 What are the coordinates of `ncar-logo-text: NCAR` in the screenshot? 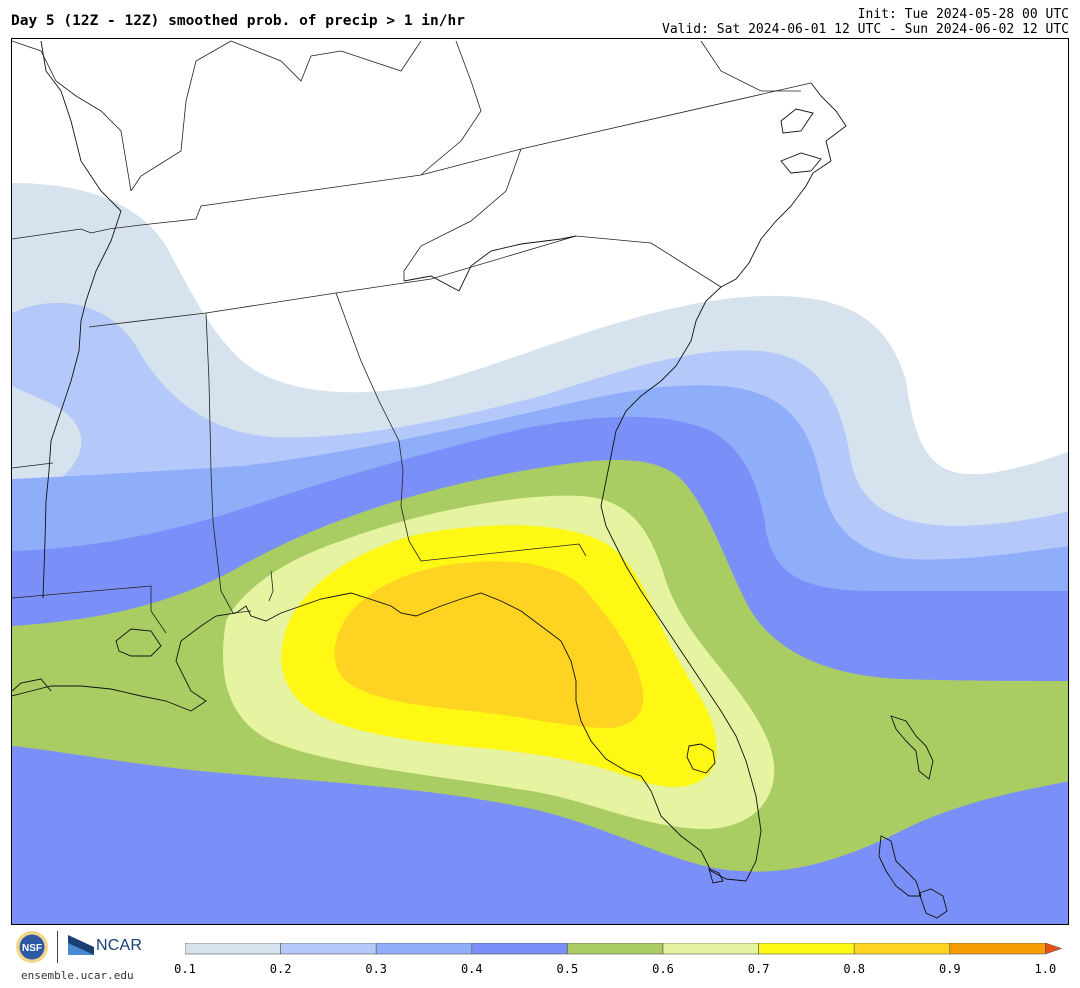 It's located at (119, 945).